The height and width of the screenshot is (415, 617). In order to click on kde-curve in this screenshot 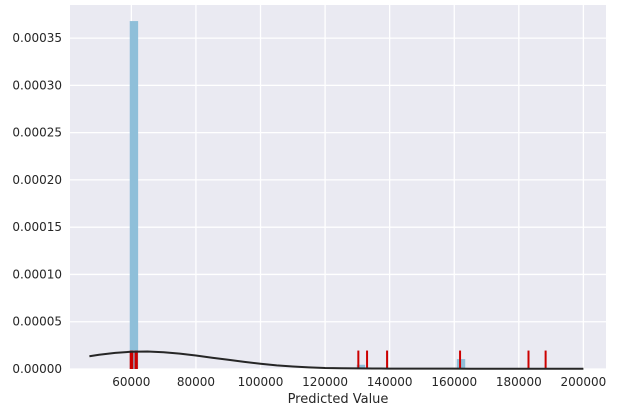, I will do `click(336, 360)`.